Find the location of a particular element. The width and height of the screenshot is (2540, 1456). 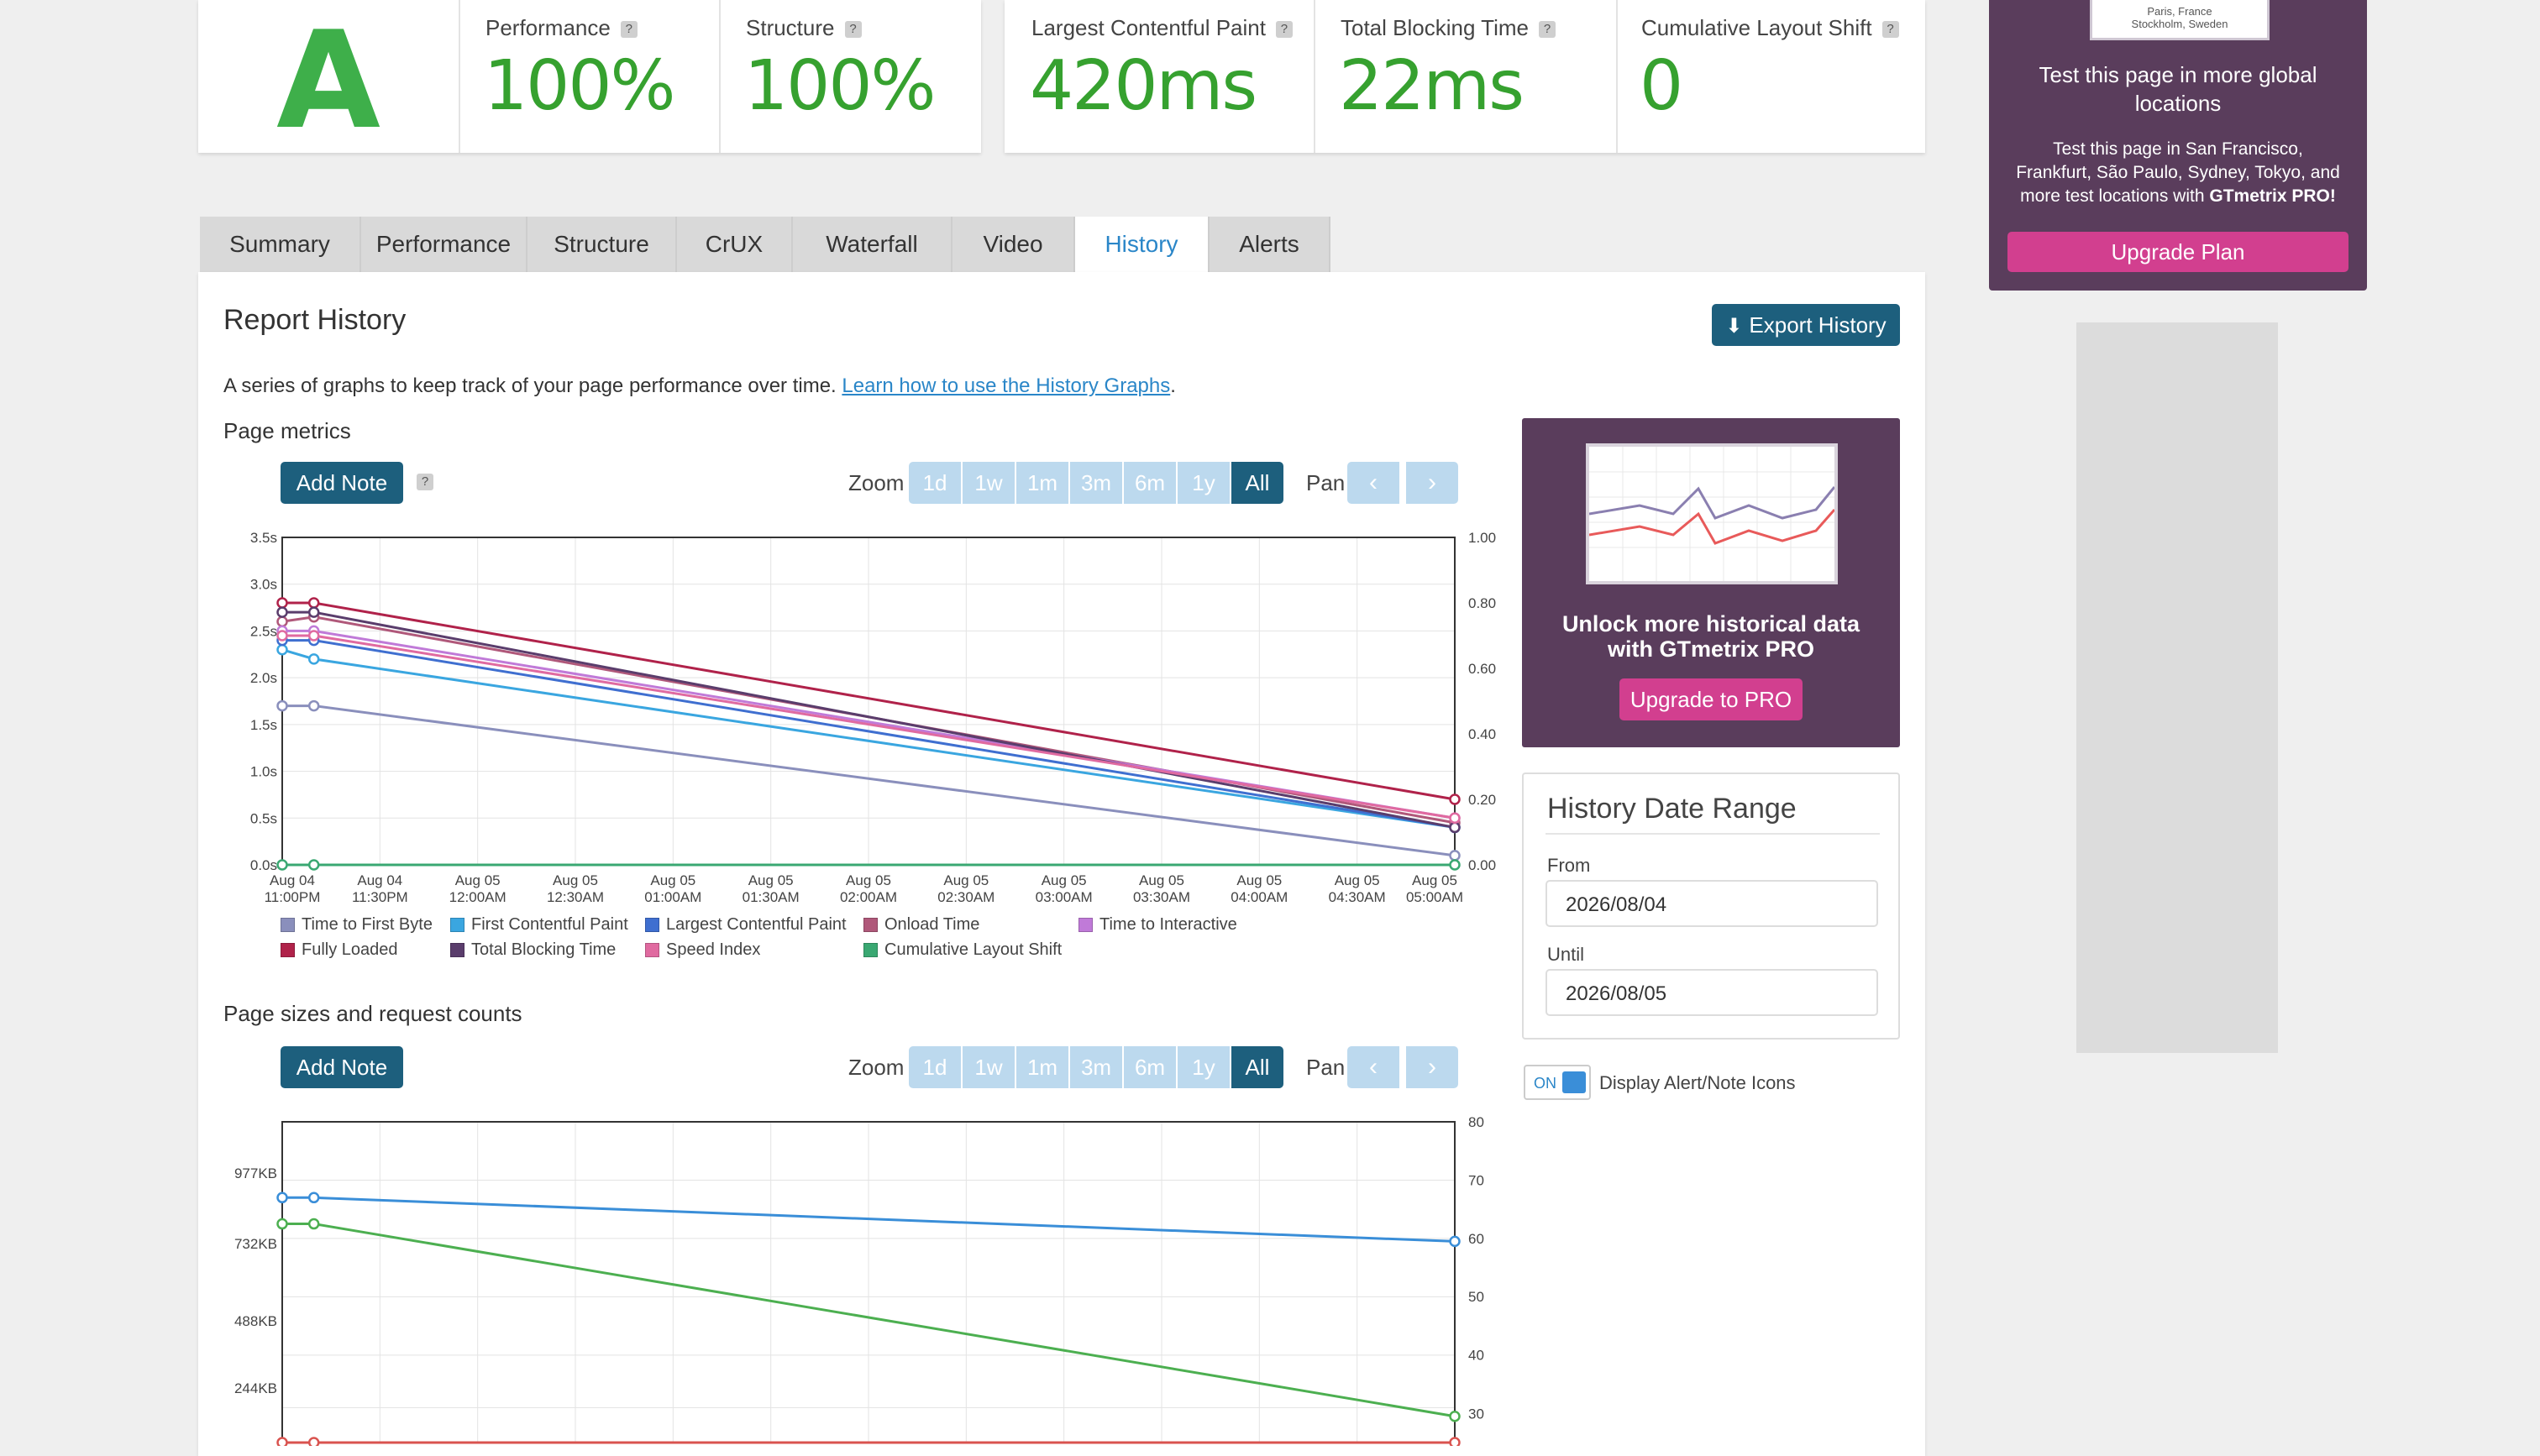

export-history-button: ⬇ Export History is located at coordinates (1806, 325).